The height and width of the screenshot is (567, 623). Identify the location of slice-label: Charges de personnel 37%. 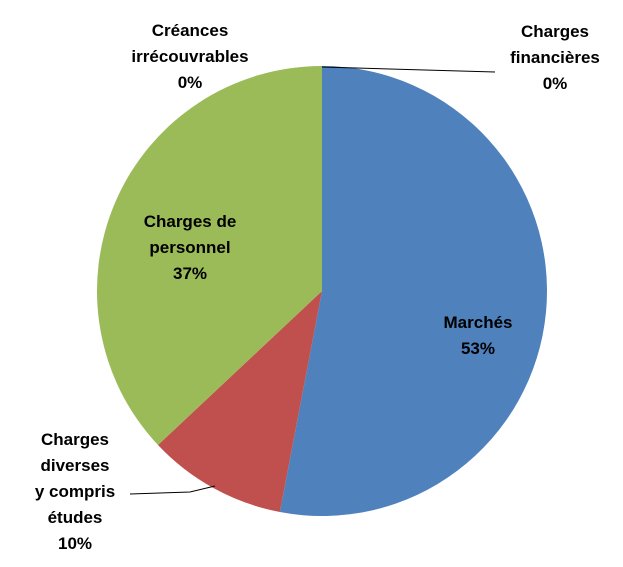
(190, 248).